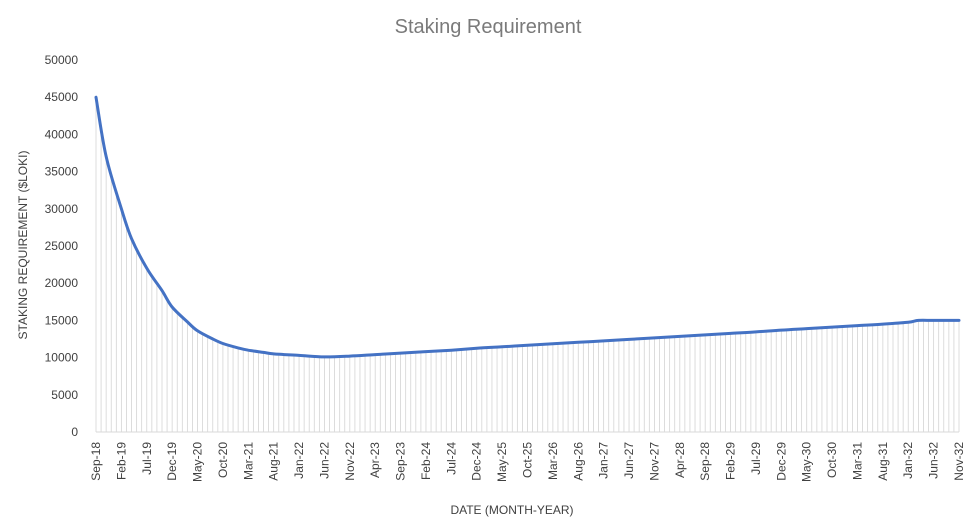  What do you see at coordinates (832, 460) in the screenshot?
I see `x-tick-label: Oct-30` at bounding box center [832, 460].